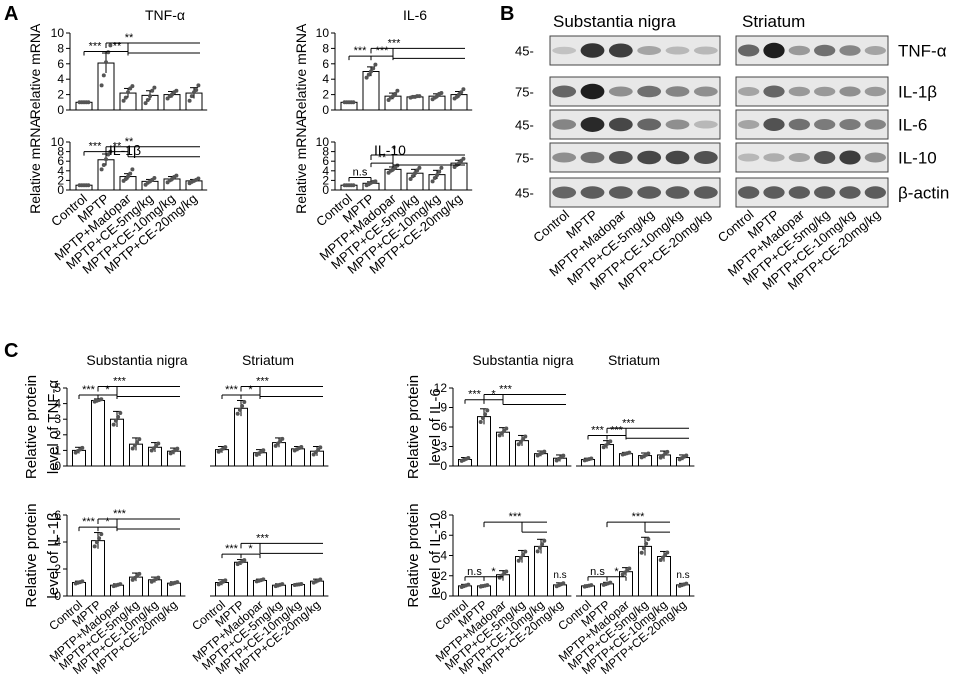  What do you see at coordinates (524, 158) in the screenshot?
I see `blot-marker: 75-` at bounding box center [524, 158].